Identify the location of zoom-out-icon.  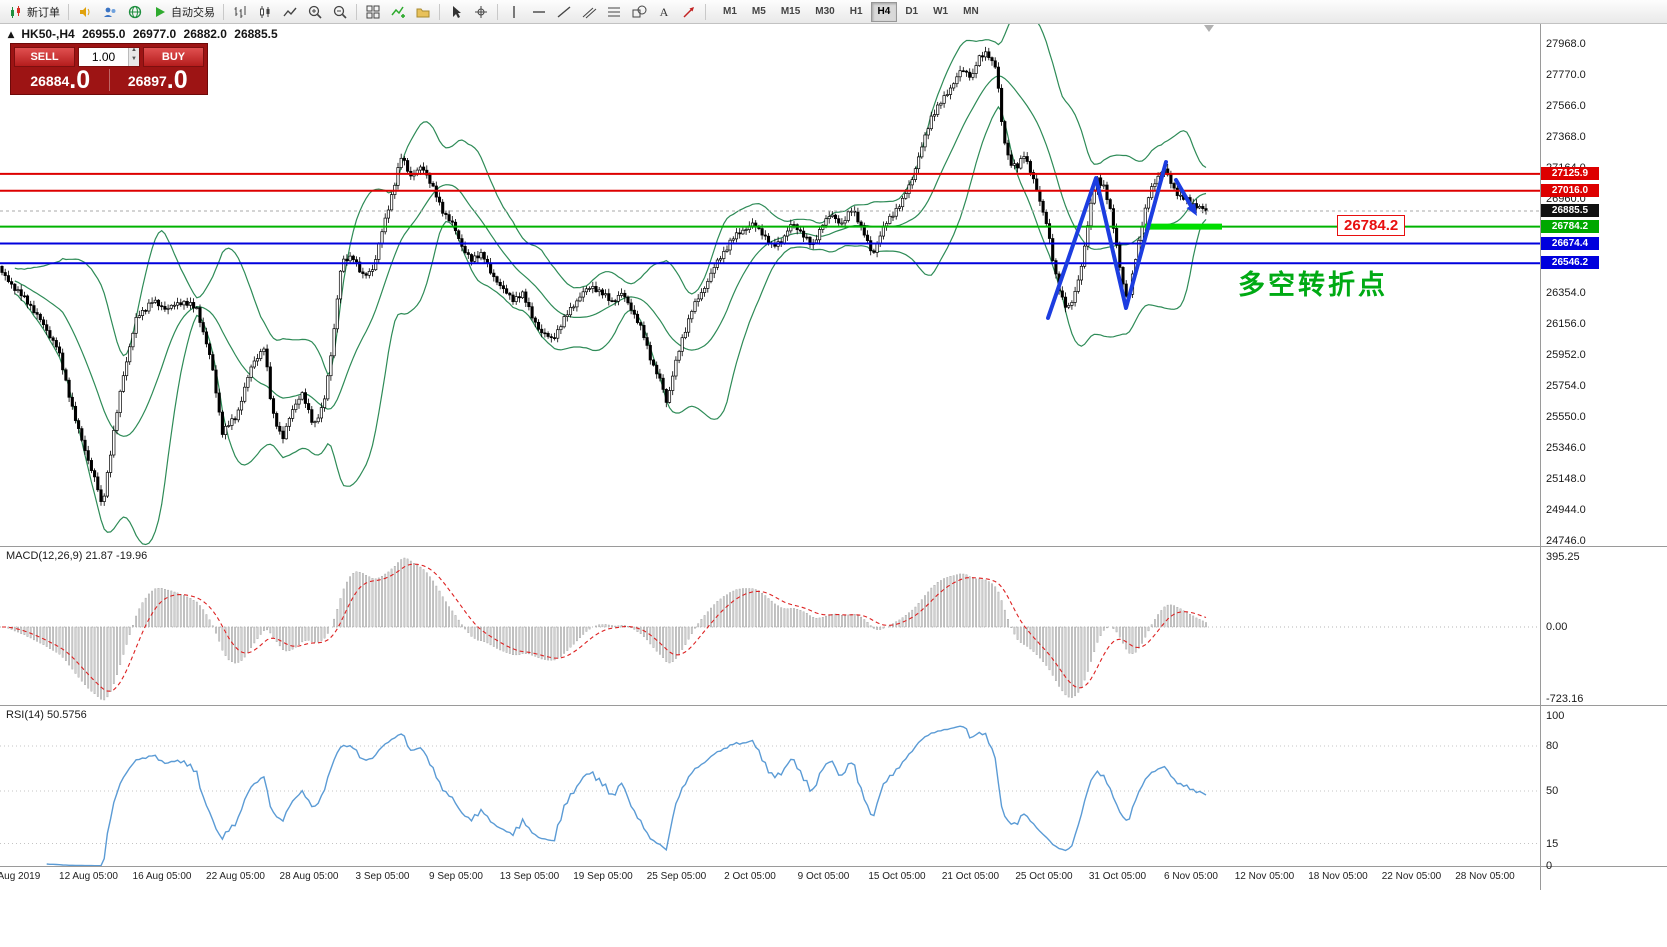
(340, 12).